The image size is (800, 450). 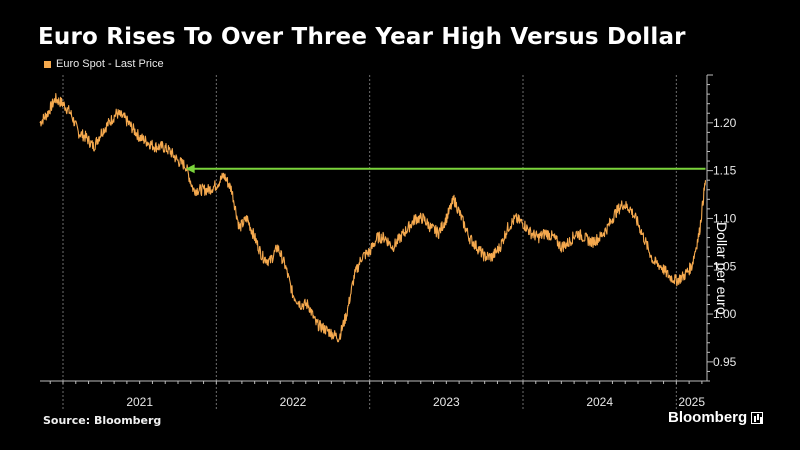 What do you see at coordinates (47, 64) in the screenshot?
I see `legend-swatch` at bounding box center [47, 64].